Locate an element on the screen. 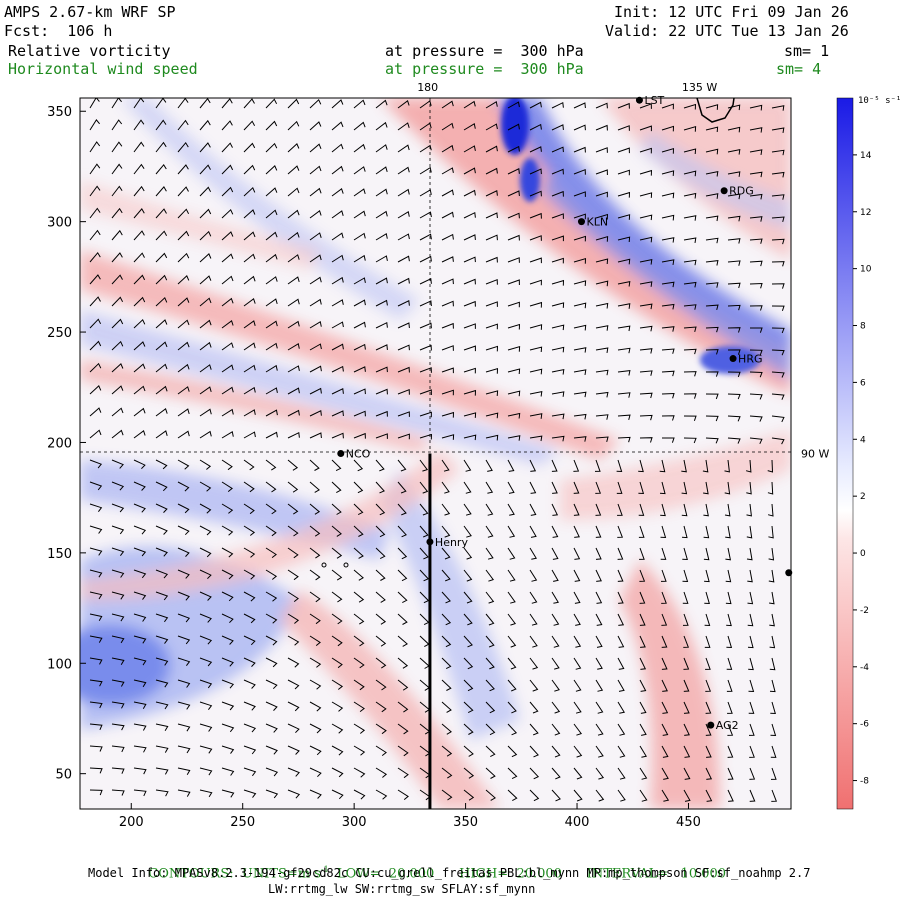  station-label: KLN is located at coordinates (597, 222).